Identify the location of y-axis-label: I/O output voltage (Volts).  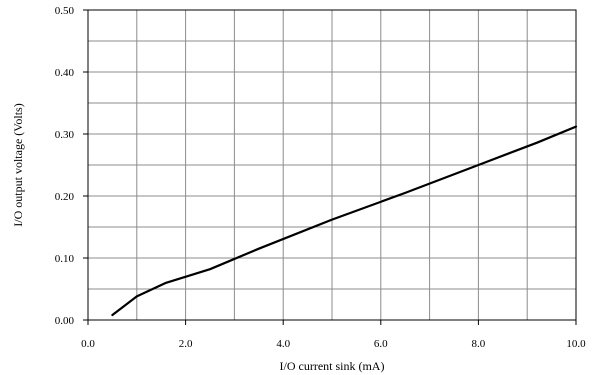
(18, 164).